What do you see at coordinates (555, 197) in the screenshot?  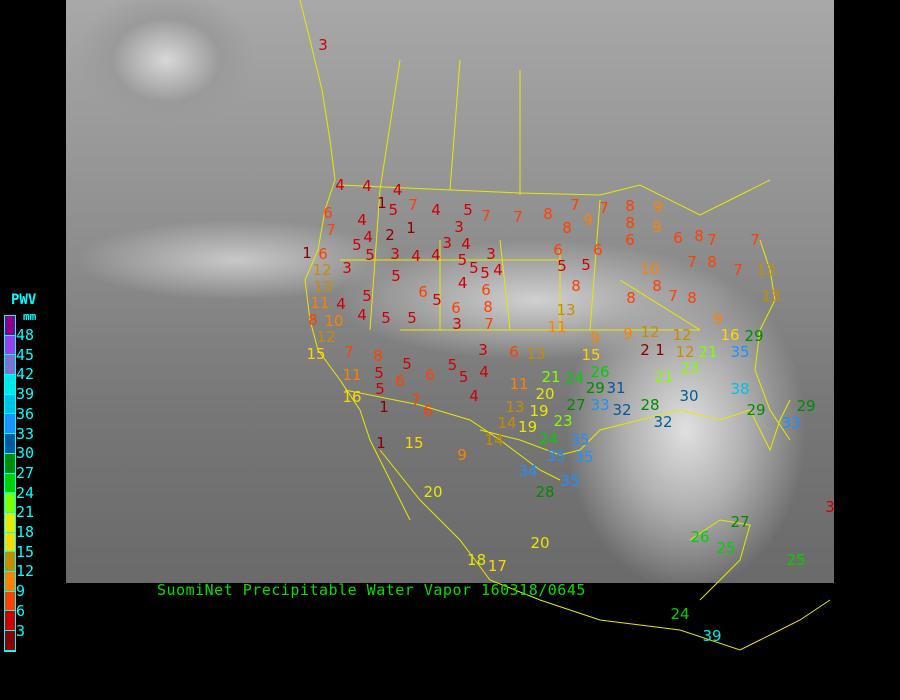 I see `us-canada-border` at bounding box center [555, 197].